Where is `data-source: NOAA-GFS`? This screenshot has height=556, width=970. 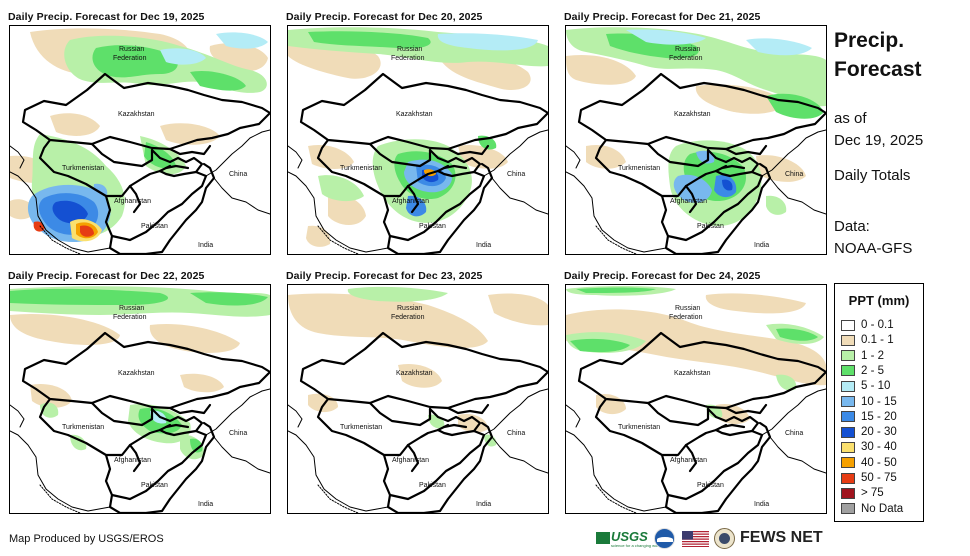 data-source: NOAA-GFS is located at coordinates (873, 248).